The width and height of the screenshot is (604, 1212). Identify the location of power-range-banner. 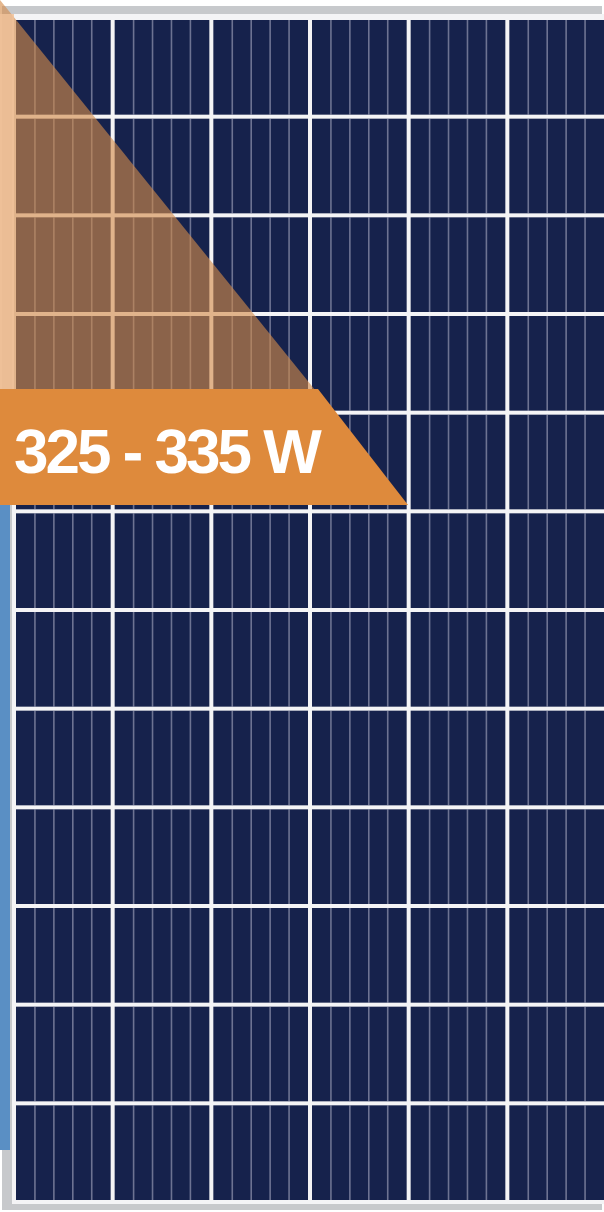
(204, 447).